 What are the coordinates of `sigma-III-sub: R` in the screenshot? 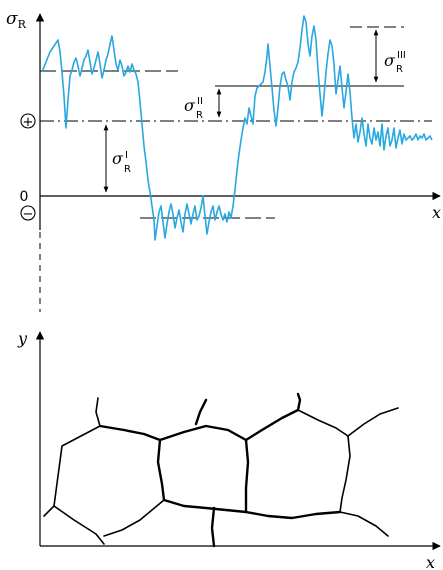 It's located at (399, 69).